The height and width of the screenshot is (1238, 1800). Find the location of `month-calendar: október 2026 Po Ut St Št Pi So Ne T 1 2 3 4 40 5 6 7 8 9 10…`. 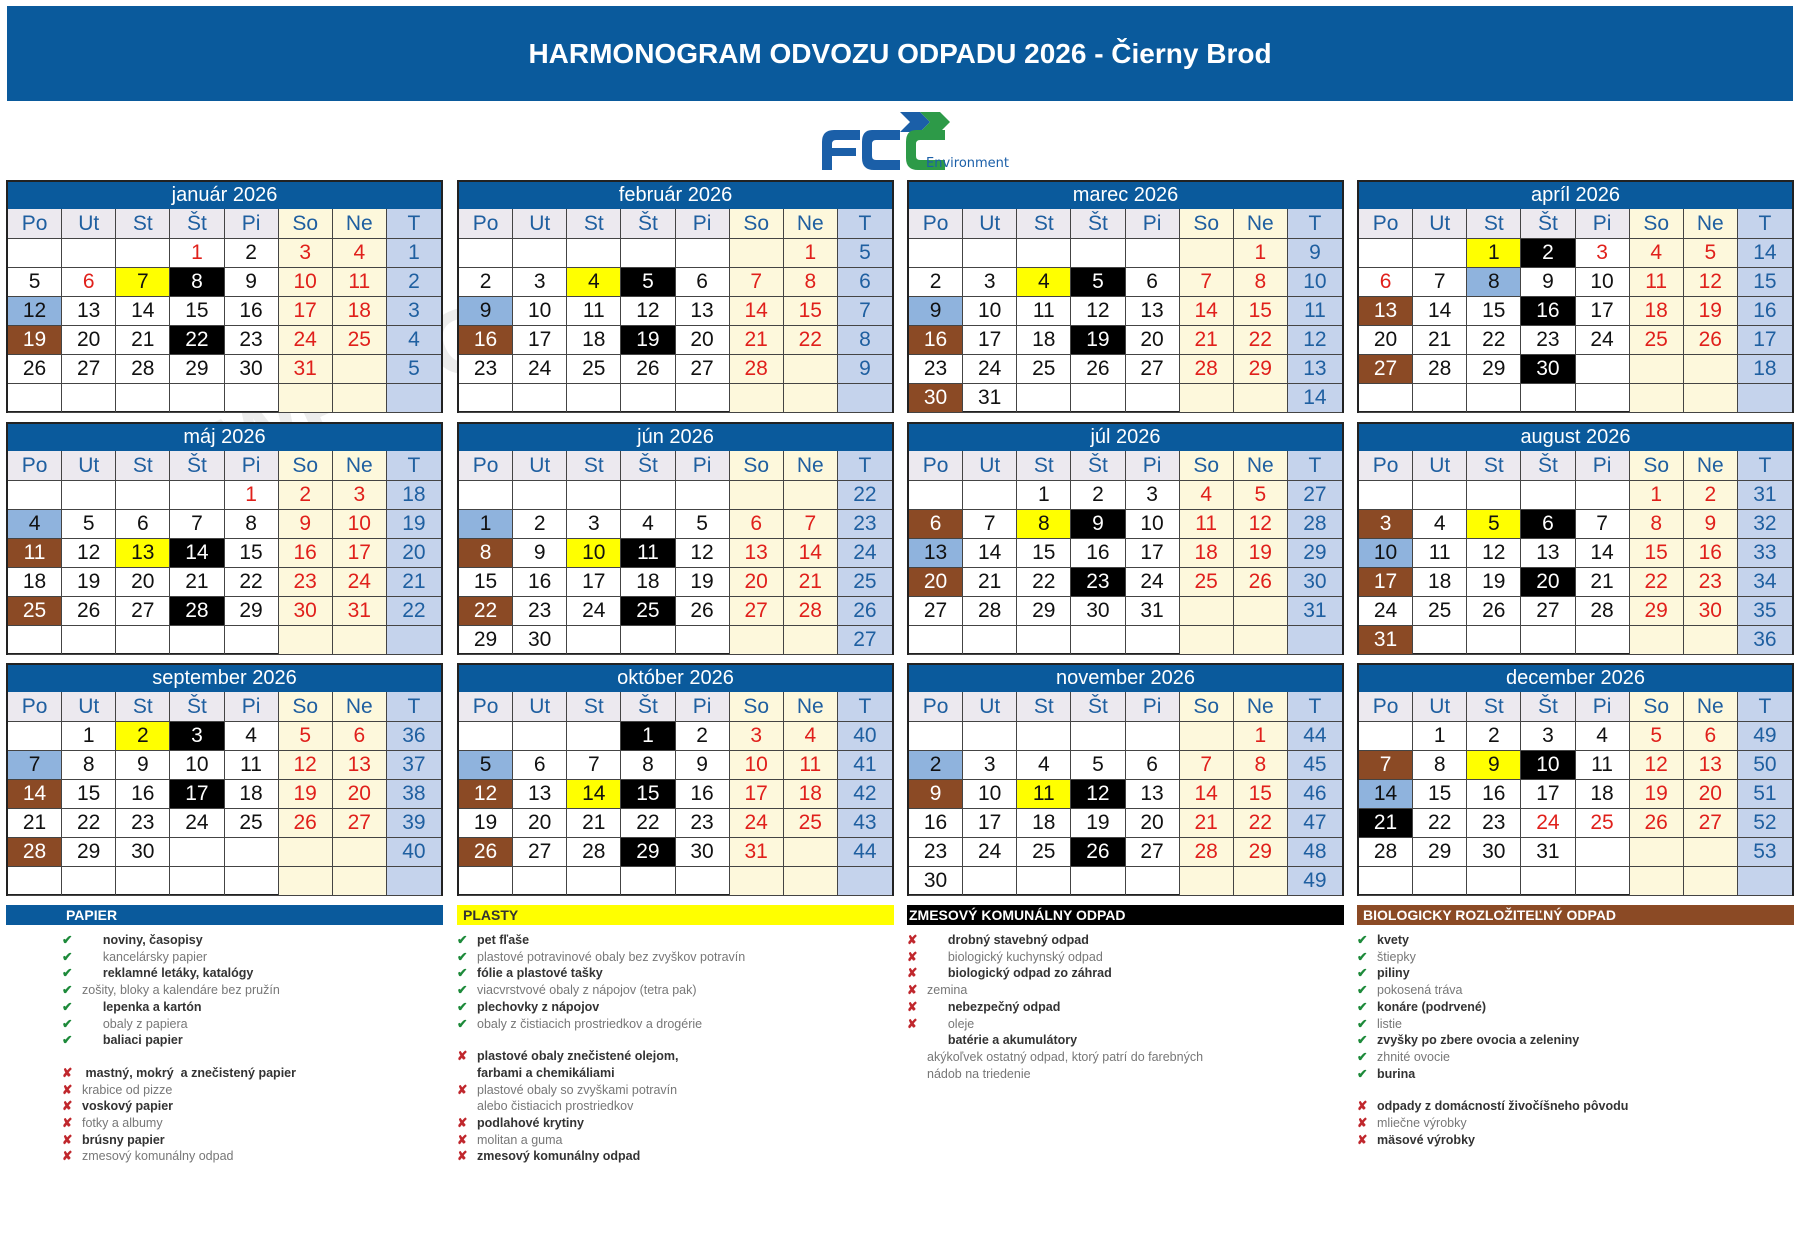

month-calendar: október 2026 Po Ut St Št Pi So Ne T 1 2 3 4 40 5 6 7 8 9 10… is located at coordinates (675, 779).